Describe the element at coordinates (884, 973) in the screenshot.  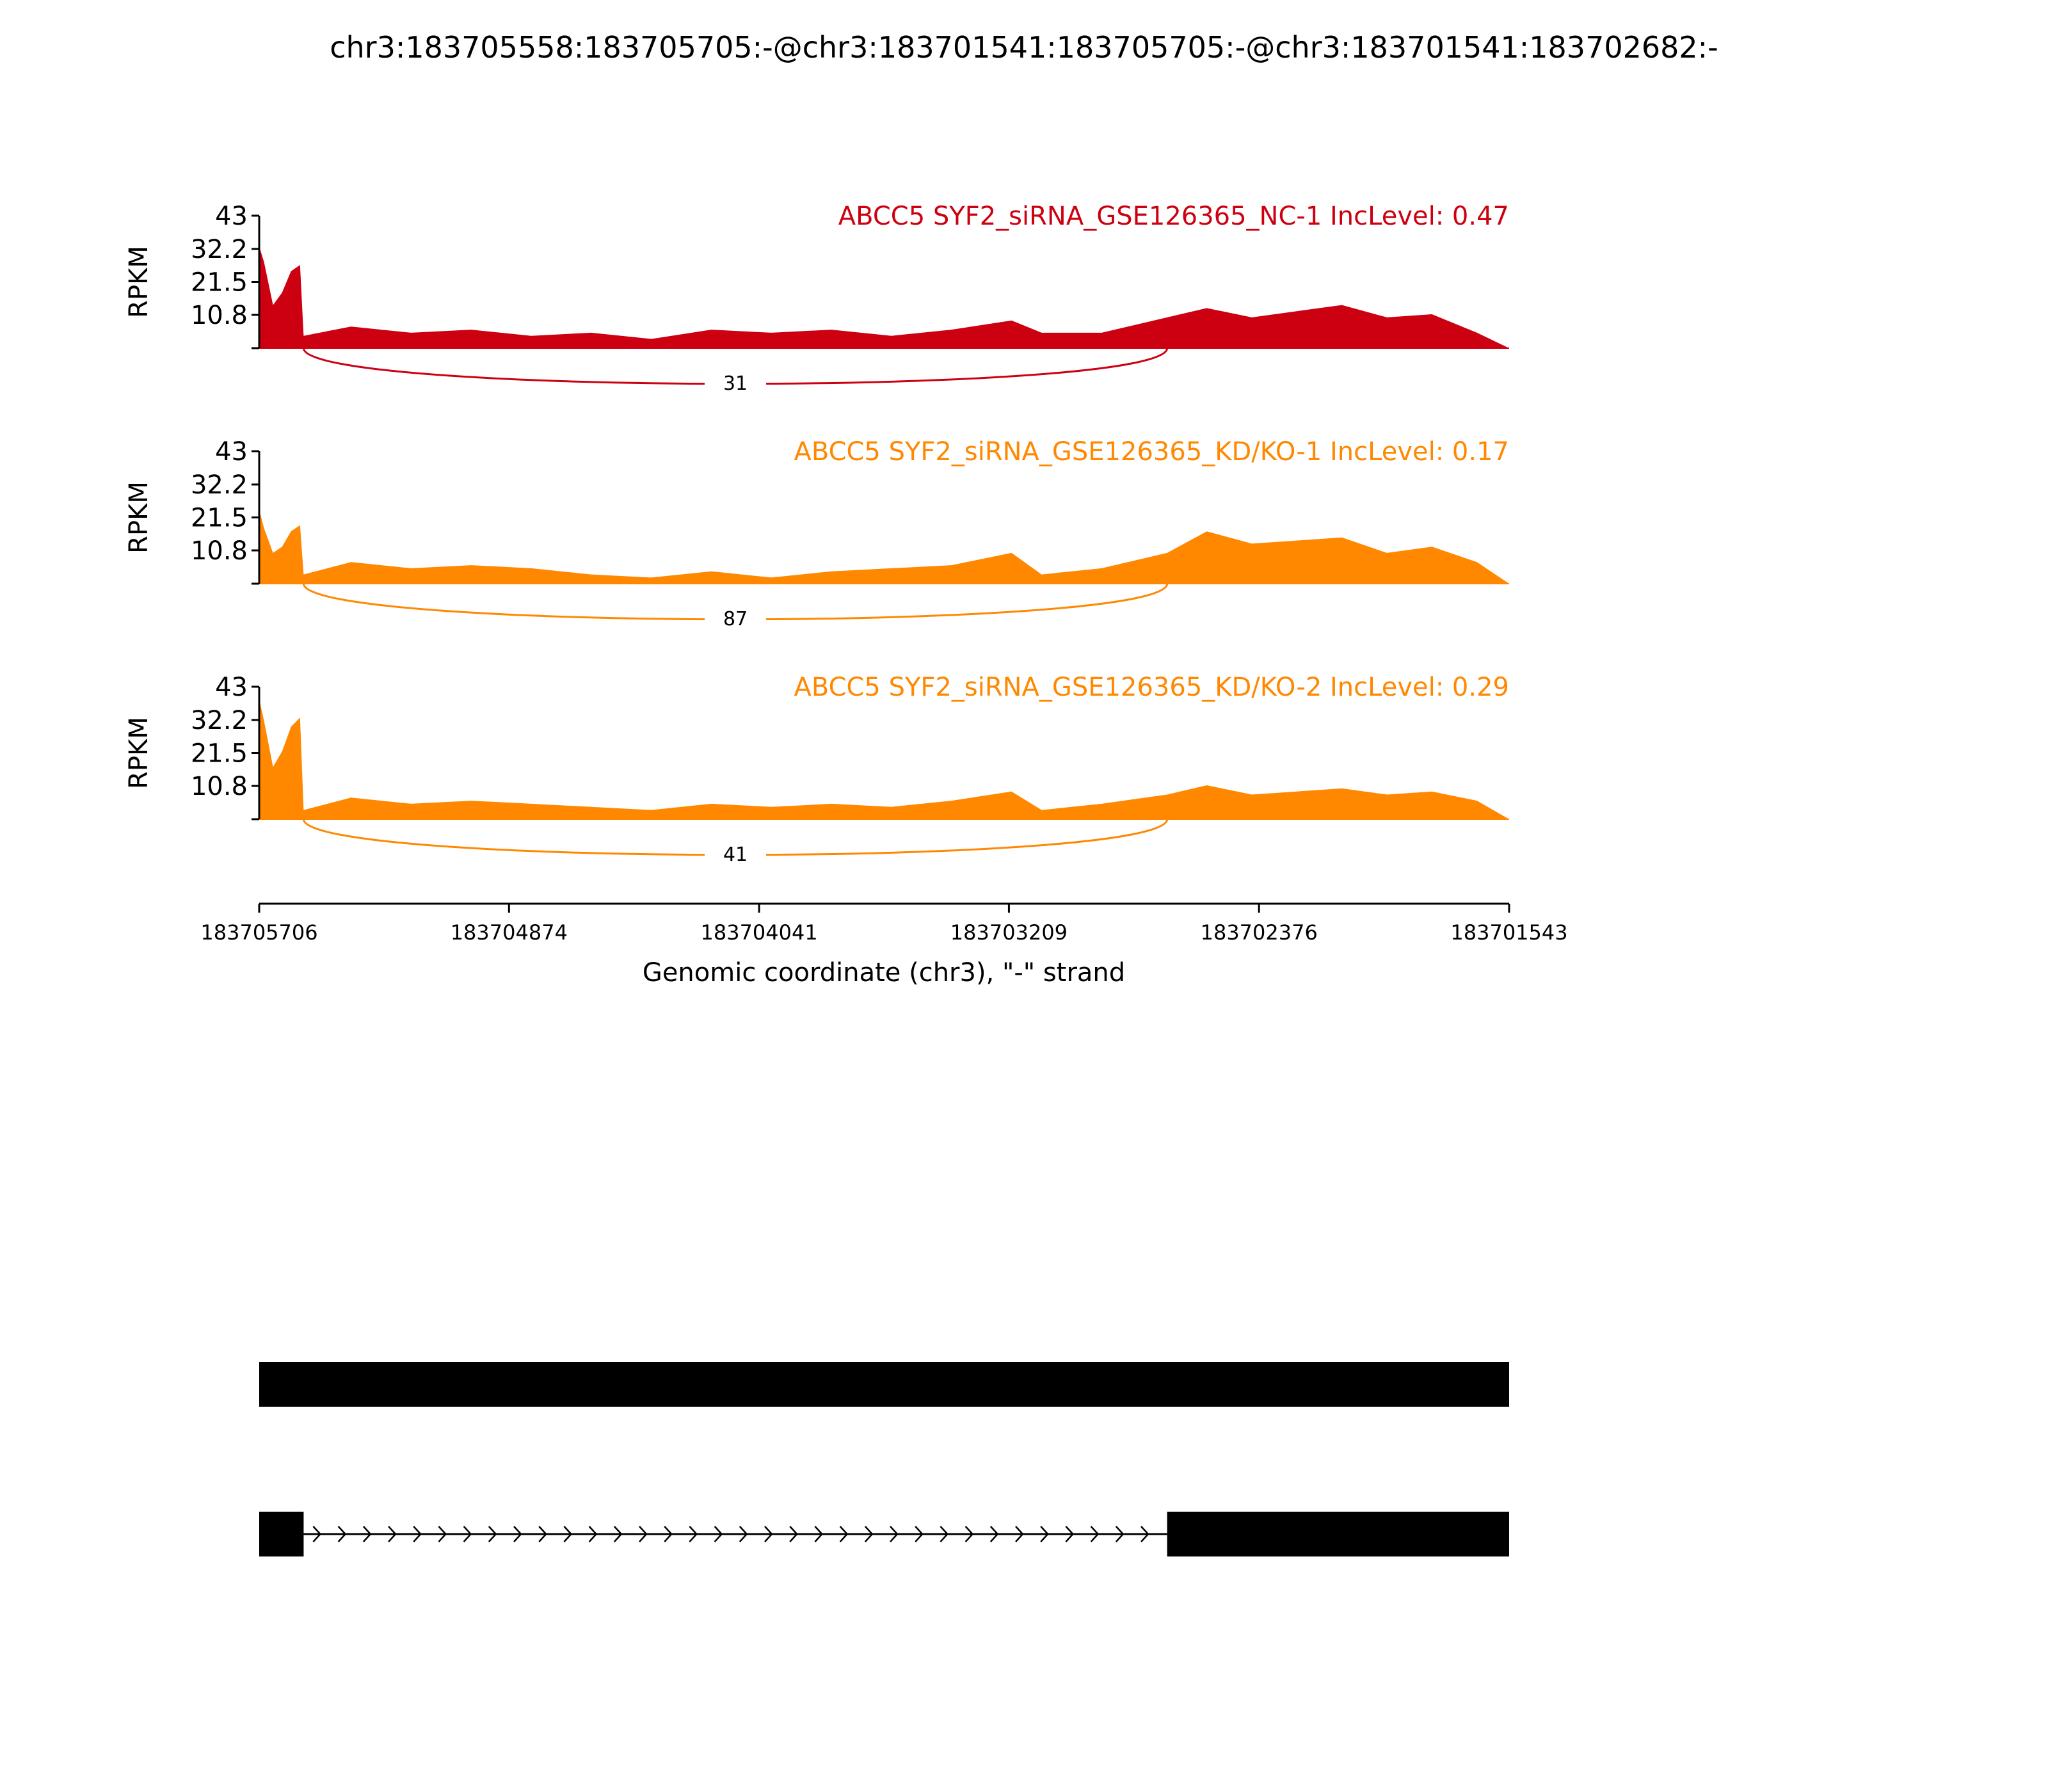
I see `x-axis-label: Genomic coordinate (chr3), "-" strand` at that location.